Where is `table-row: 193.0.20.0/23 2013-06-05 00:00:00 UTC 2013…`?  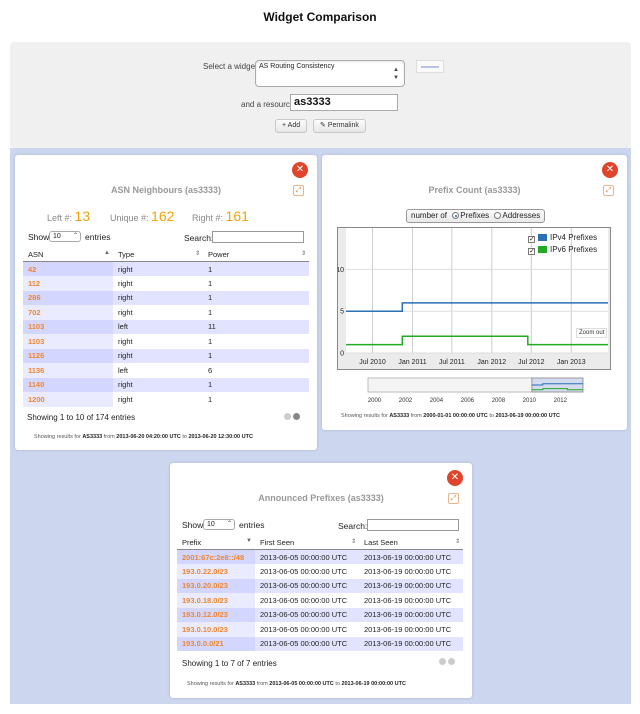
table-row: 193.0.20.0/23 2013-06-05 00:00:00 UTC 2013… is located at coordinates (320, 585).